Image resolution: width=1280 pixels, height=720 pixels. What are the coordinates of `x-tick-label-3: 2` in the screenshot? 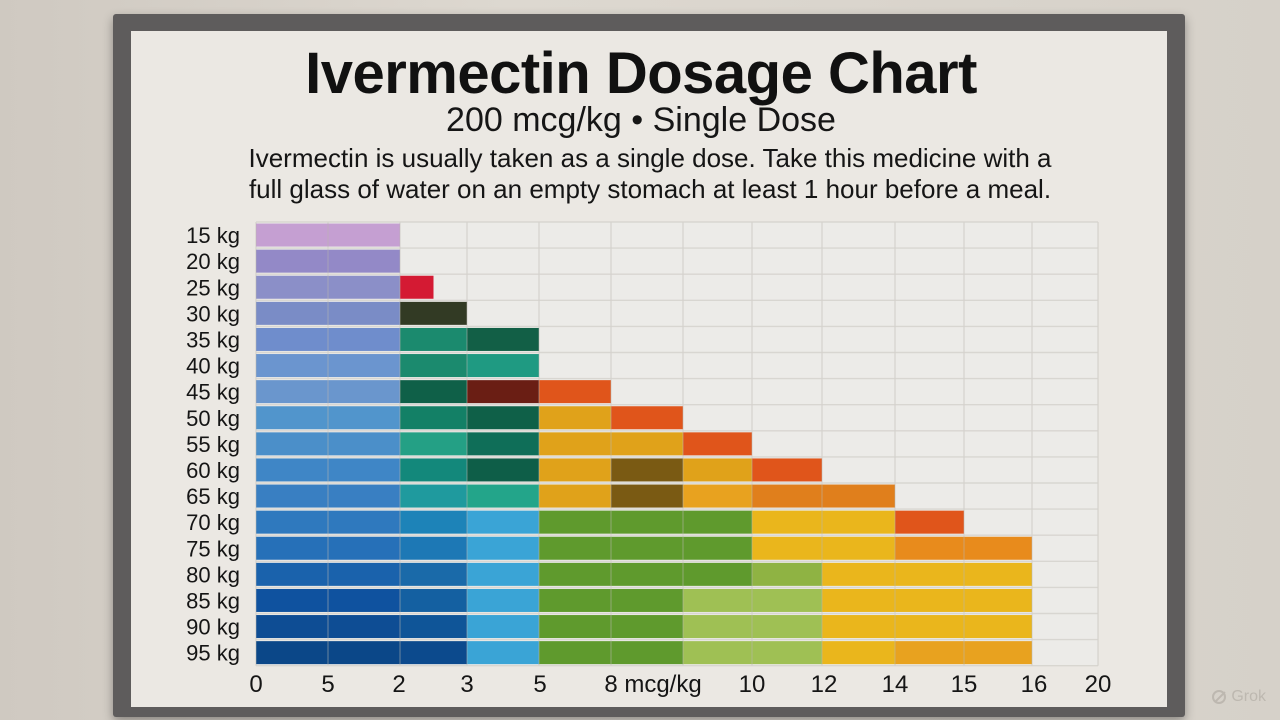 It's located at (398, 684).